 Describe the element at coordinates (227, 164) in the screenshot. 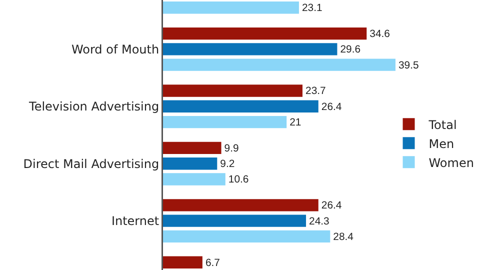

I see `data-label: 9.2` at that location.